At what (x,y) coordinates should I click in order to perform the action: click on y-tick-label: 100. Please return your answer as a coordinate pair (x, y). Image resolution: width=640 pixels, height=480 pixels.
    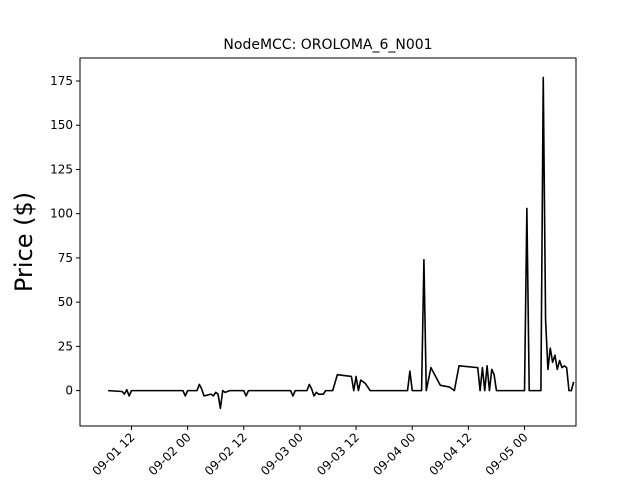
    Looking at the image, I should click on (61, 214).